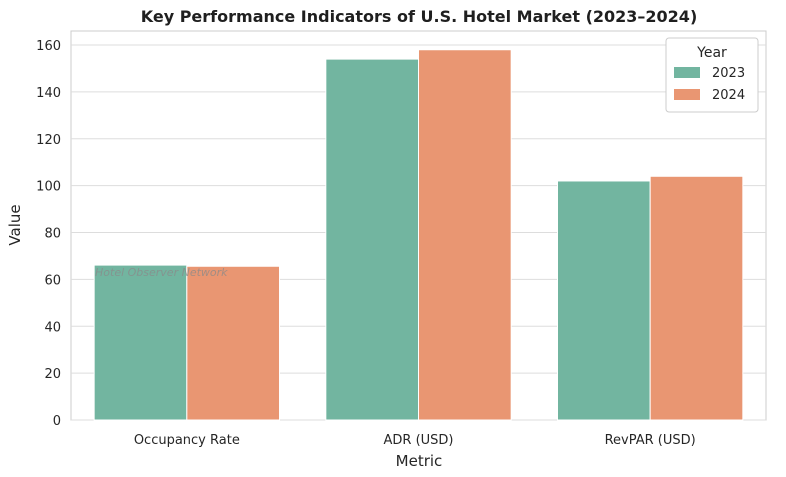  What do you see at coordinates (48, 140) in the screenshot?
I see `y-tick-label: 120` at bounding box center [48, 140].